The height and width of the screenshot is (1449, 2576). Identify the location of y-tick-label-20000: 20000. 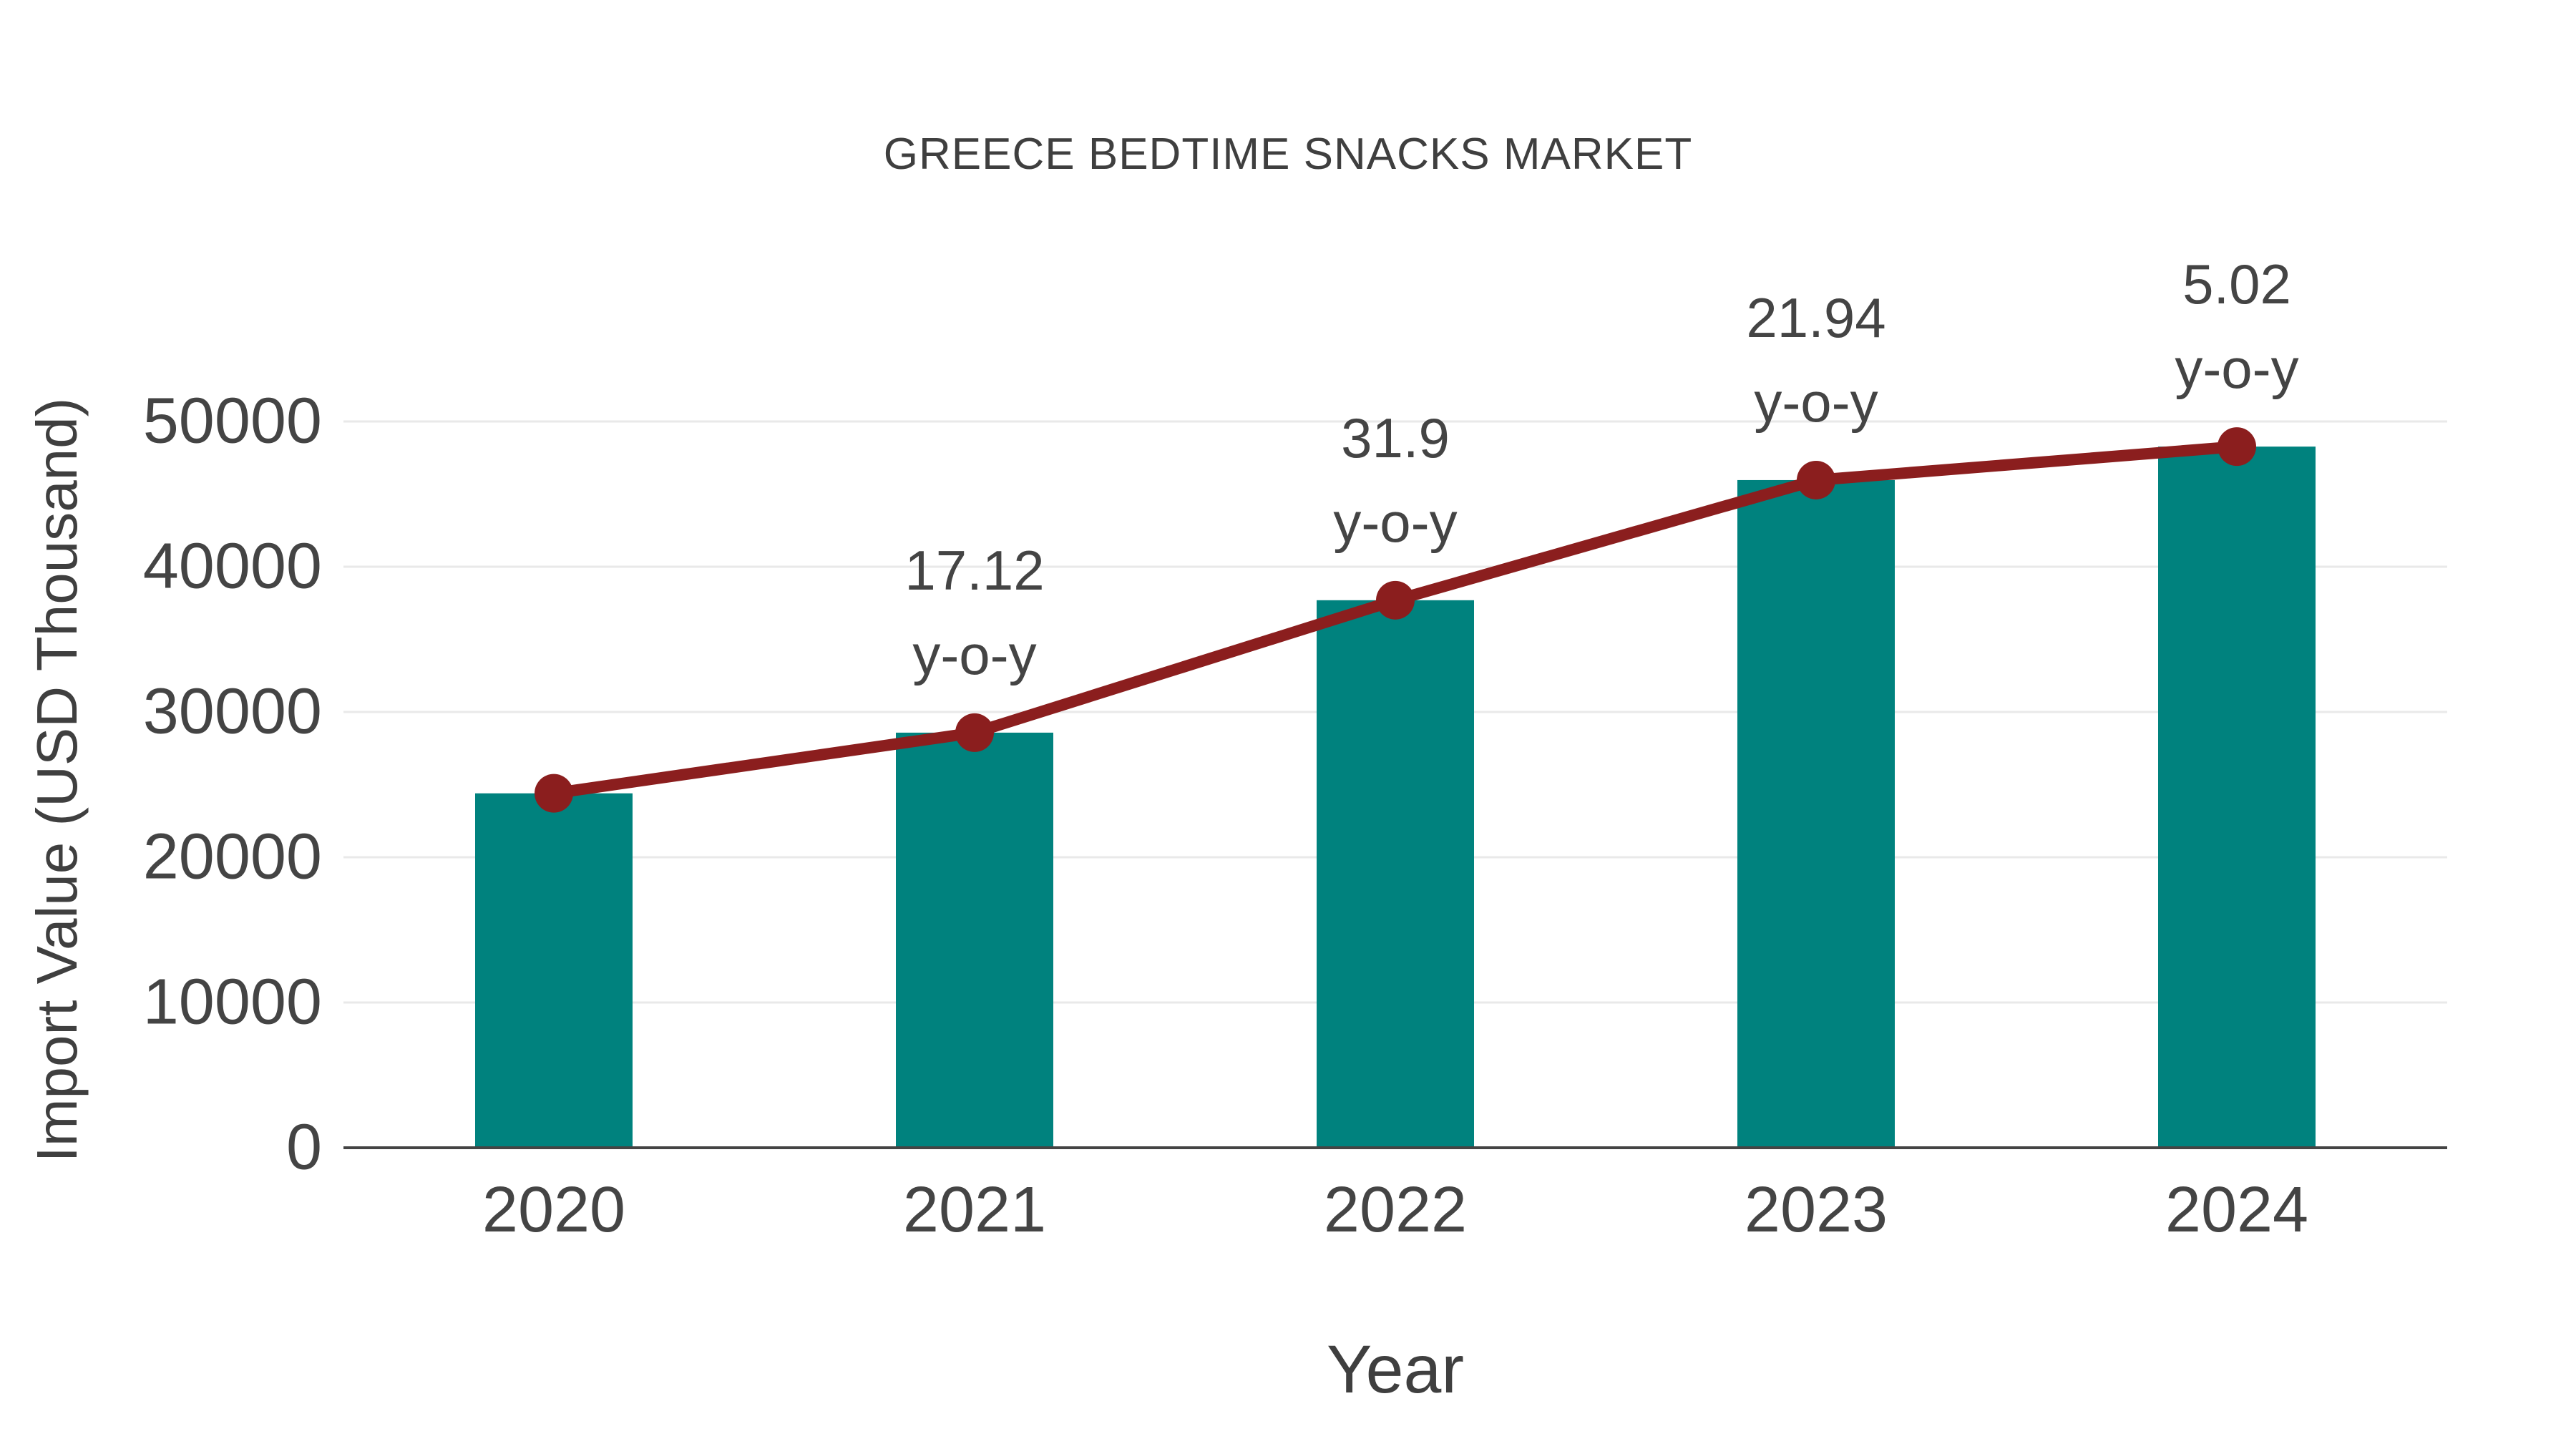
(232, 857).